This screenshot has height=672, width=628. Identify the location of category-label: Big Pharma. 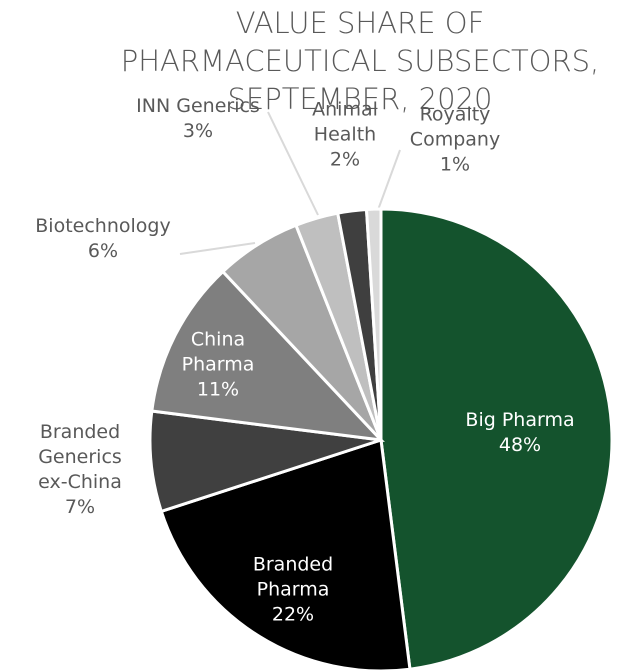
(520, 420).